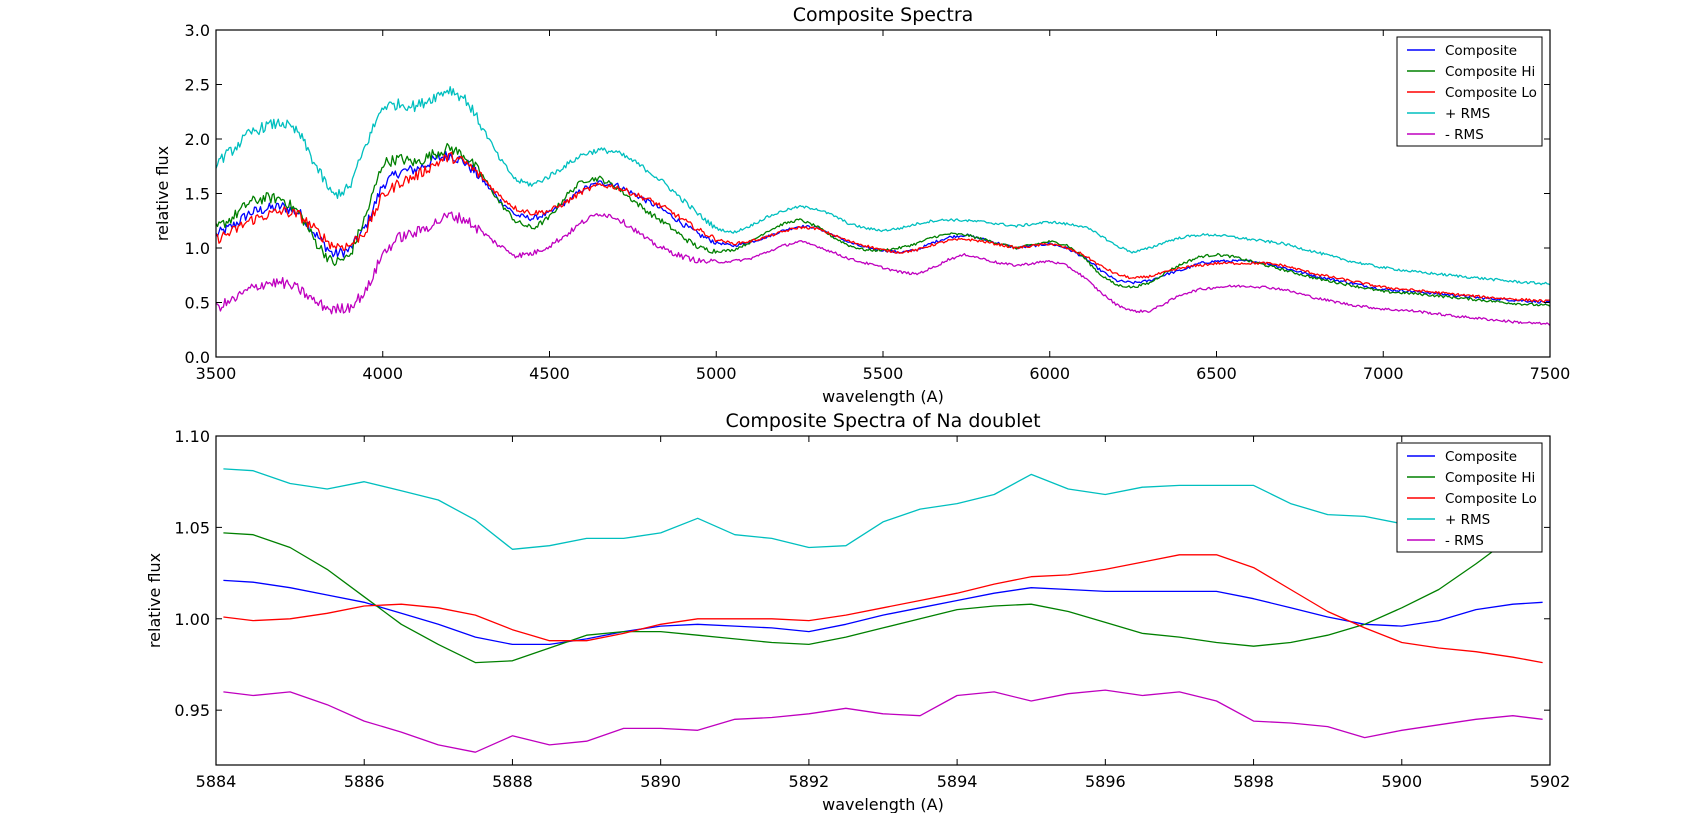 This screenshot has width=1707, height=813. What do you see at coordinates (1550, 781) in the screenshot?
I see `bottom-xtick-label: 5902` at bounding box center [1550, 781].